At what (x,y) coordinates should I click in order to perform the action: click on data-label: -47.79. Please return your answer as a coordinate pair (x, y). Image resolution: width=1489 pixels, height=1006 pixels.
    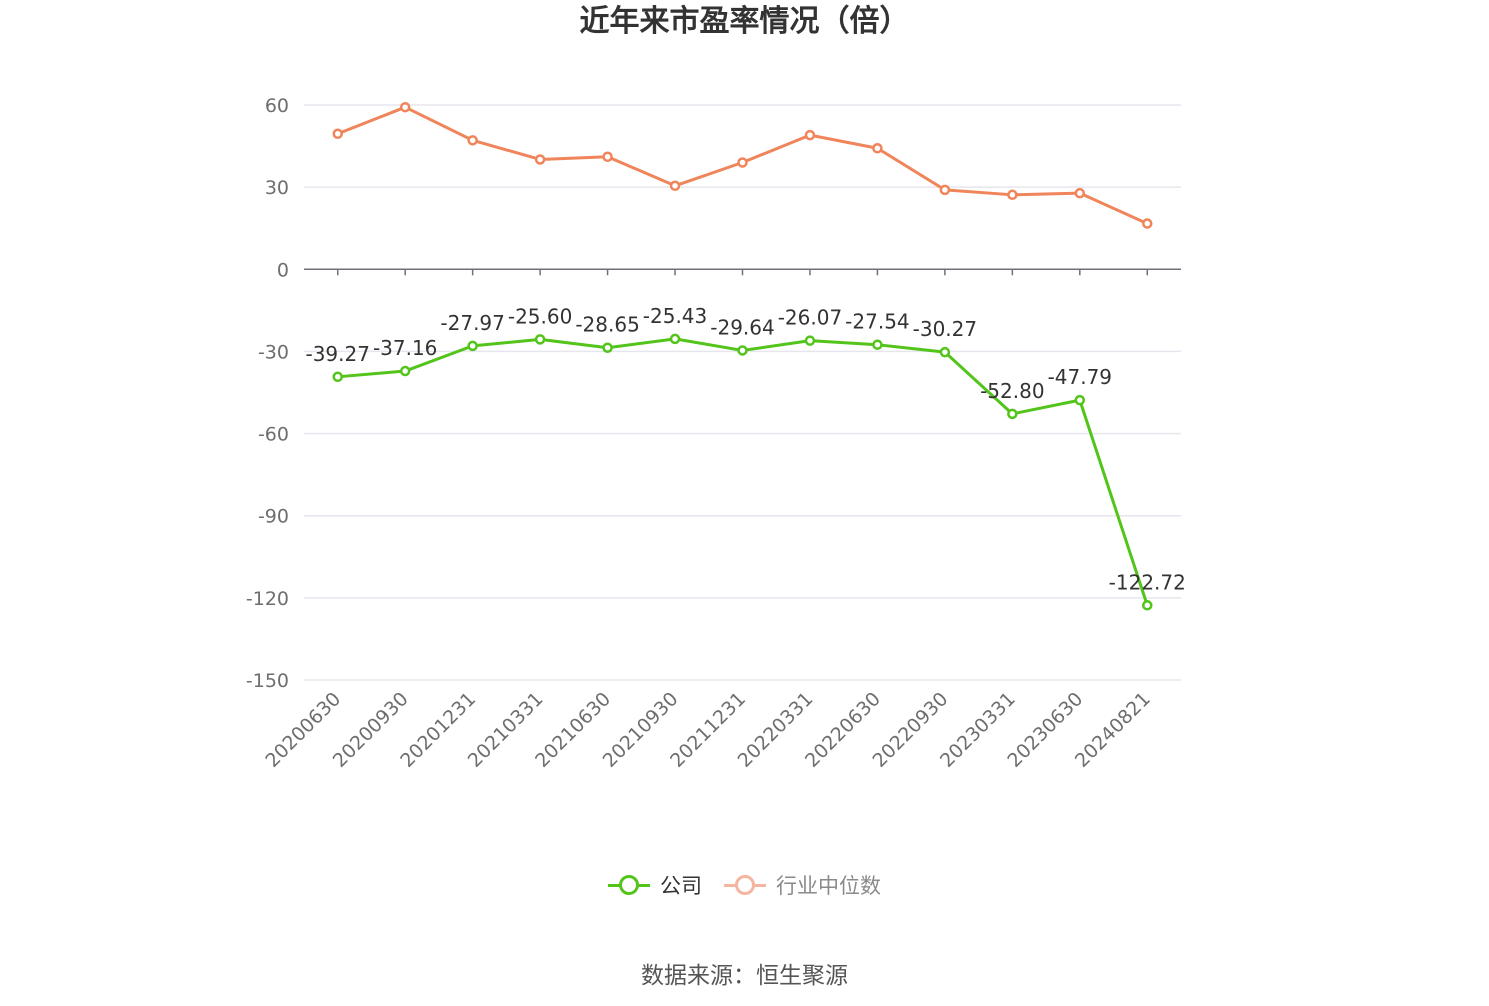
    Looking at the image, I should click on (1080, 377).